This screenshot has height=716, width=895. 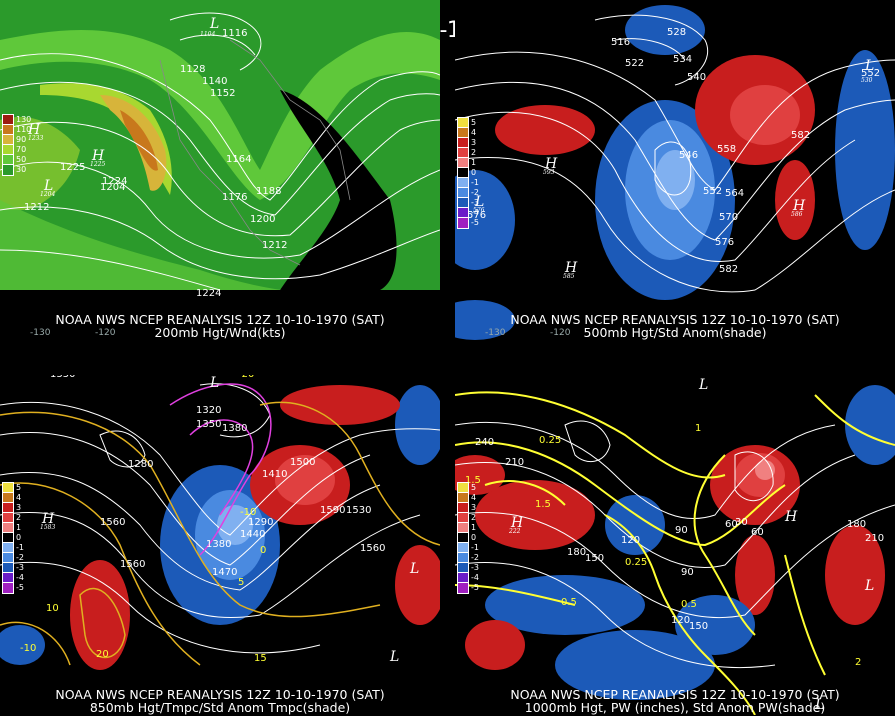 I want to click on contour-label: 516, so click(x=620, y=42).